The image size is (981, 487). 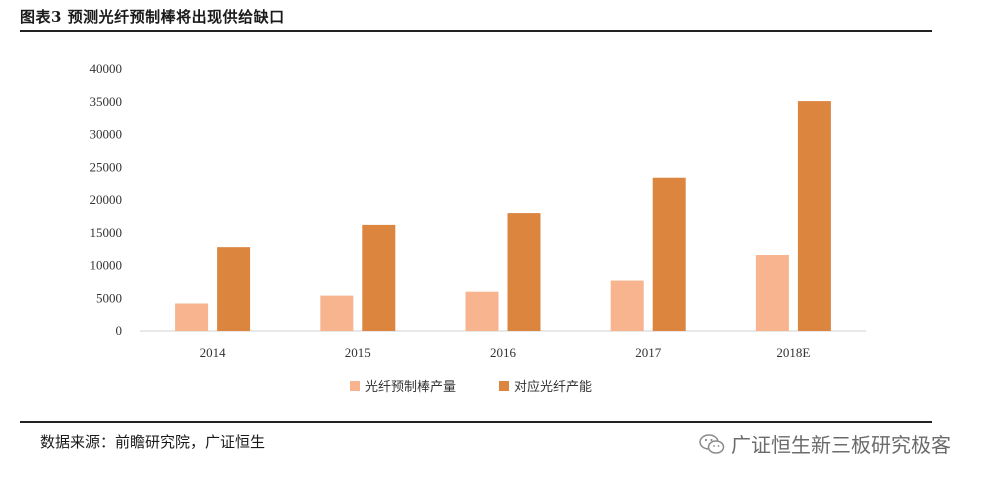 I want to click on y-tick-label: 5000, so click(x=109, y=297).